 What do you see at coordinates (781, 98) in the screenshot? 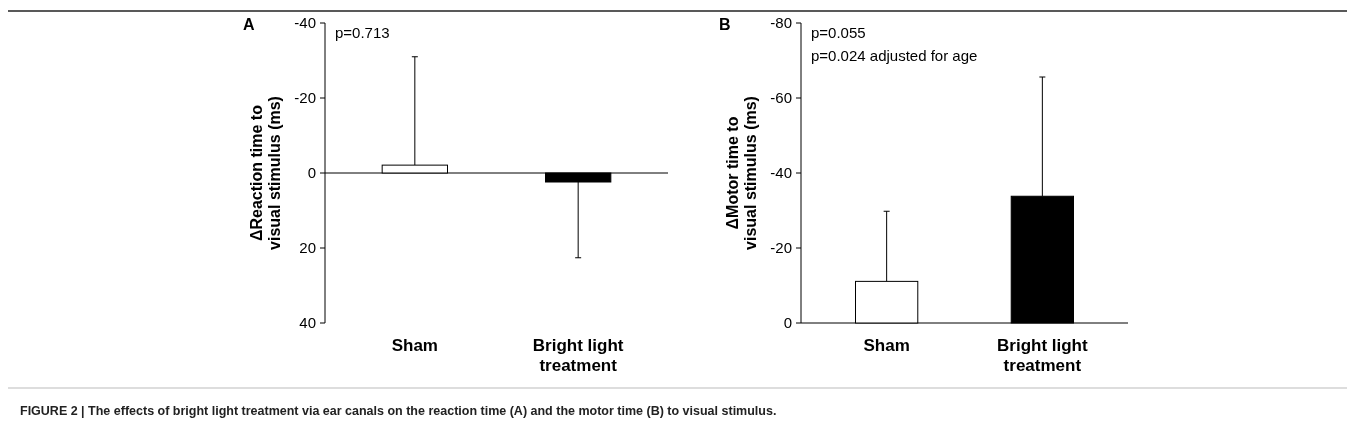
I see `y-tick-label: -60` at bounding box center [781, 98].